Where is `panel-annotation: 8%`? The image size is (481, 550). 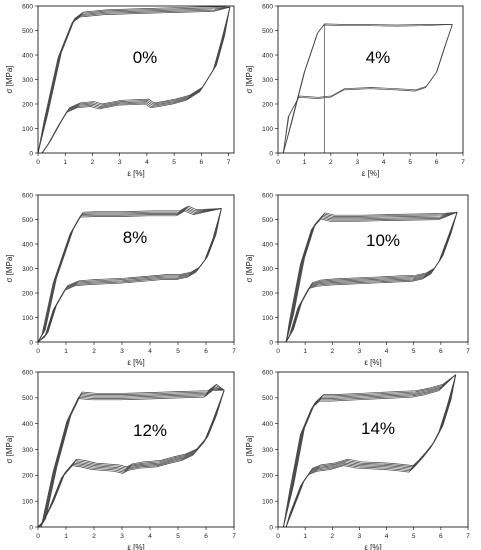
panel-annotation: 8% is located at coordinates (135, 237).